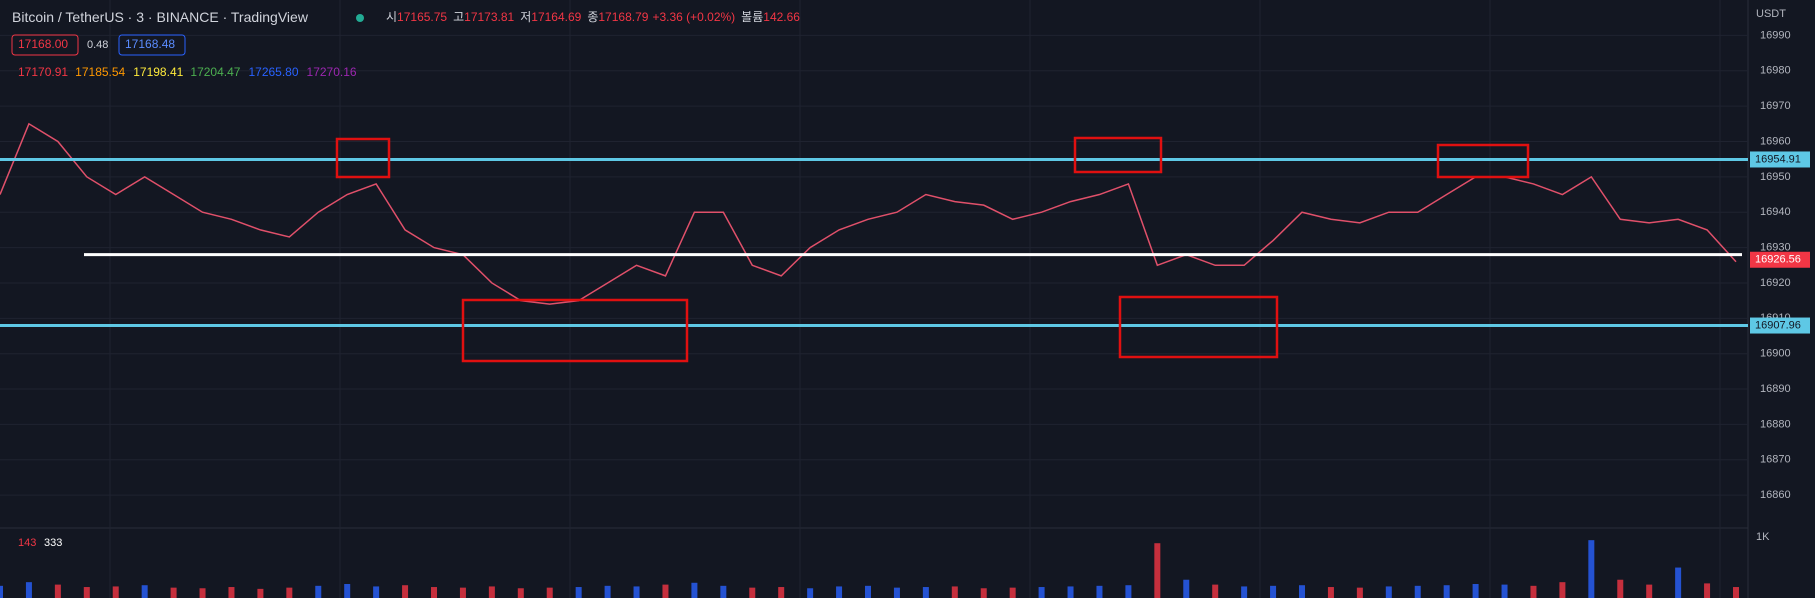  What do you see at coordinates (332, 72) in the screenshot?
I see `ma-value: 17270.16` at bounding box center [332, 72].